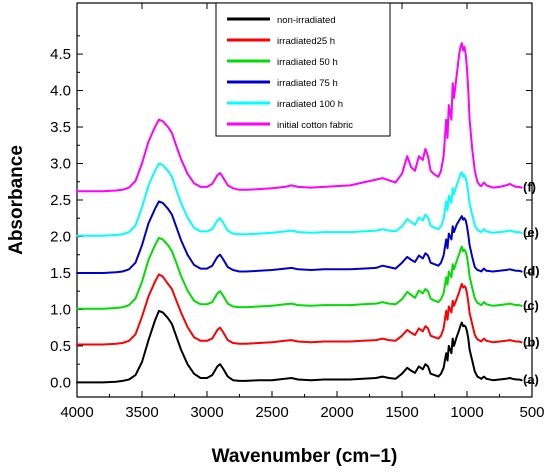 The height and width of the screenshot is (472, 550). What do you see at coordinates (306, 20) in the screenshot?
I see `legend-label: non-irradiated` at bounding box center [306, 20].